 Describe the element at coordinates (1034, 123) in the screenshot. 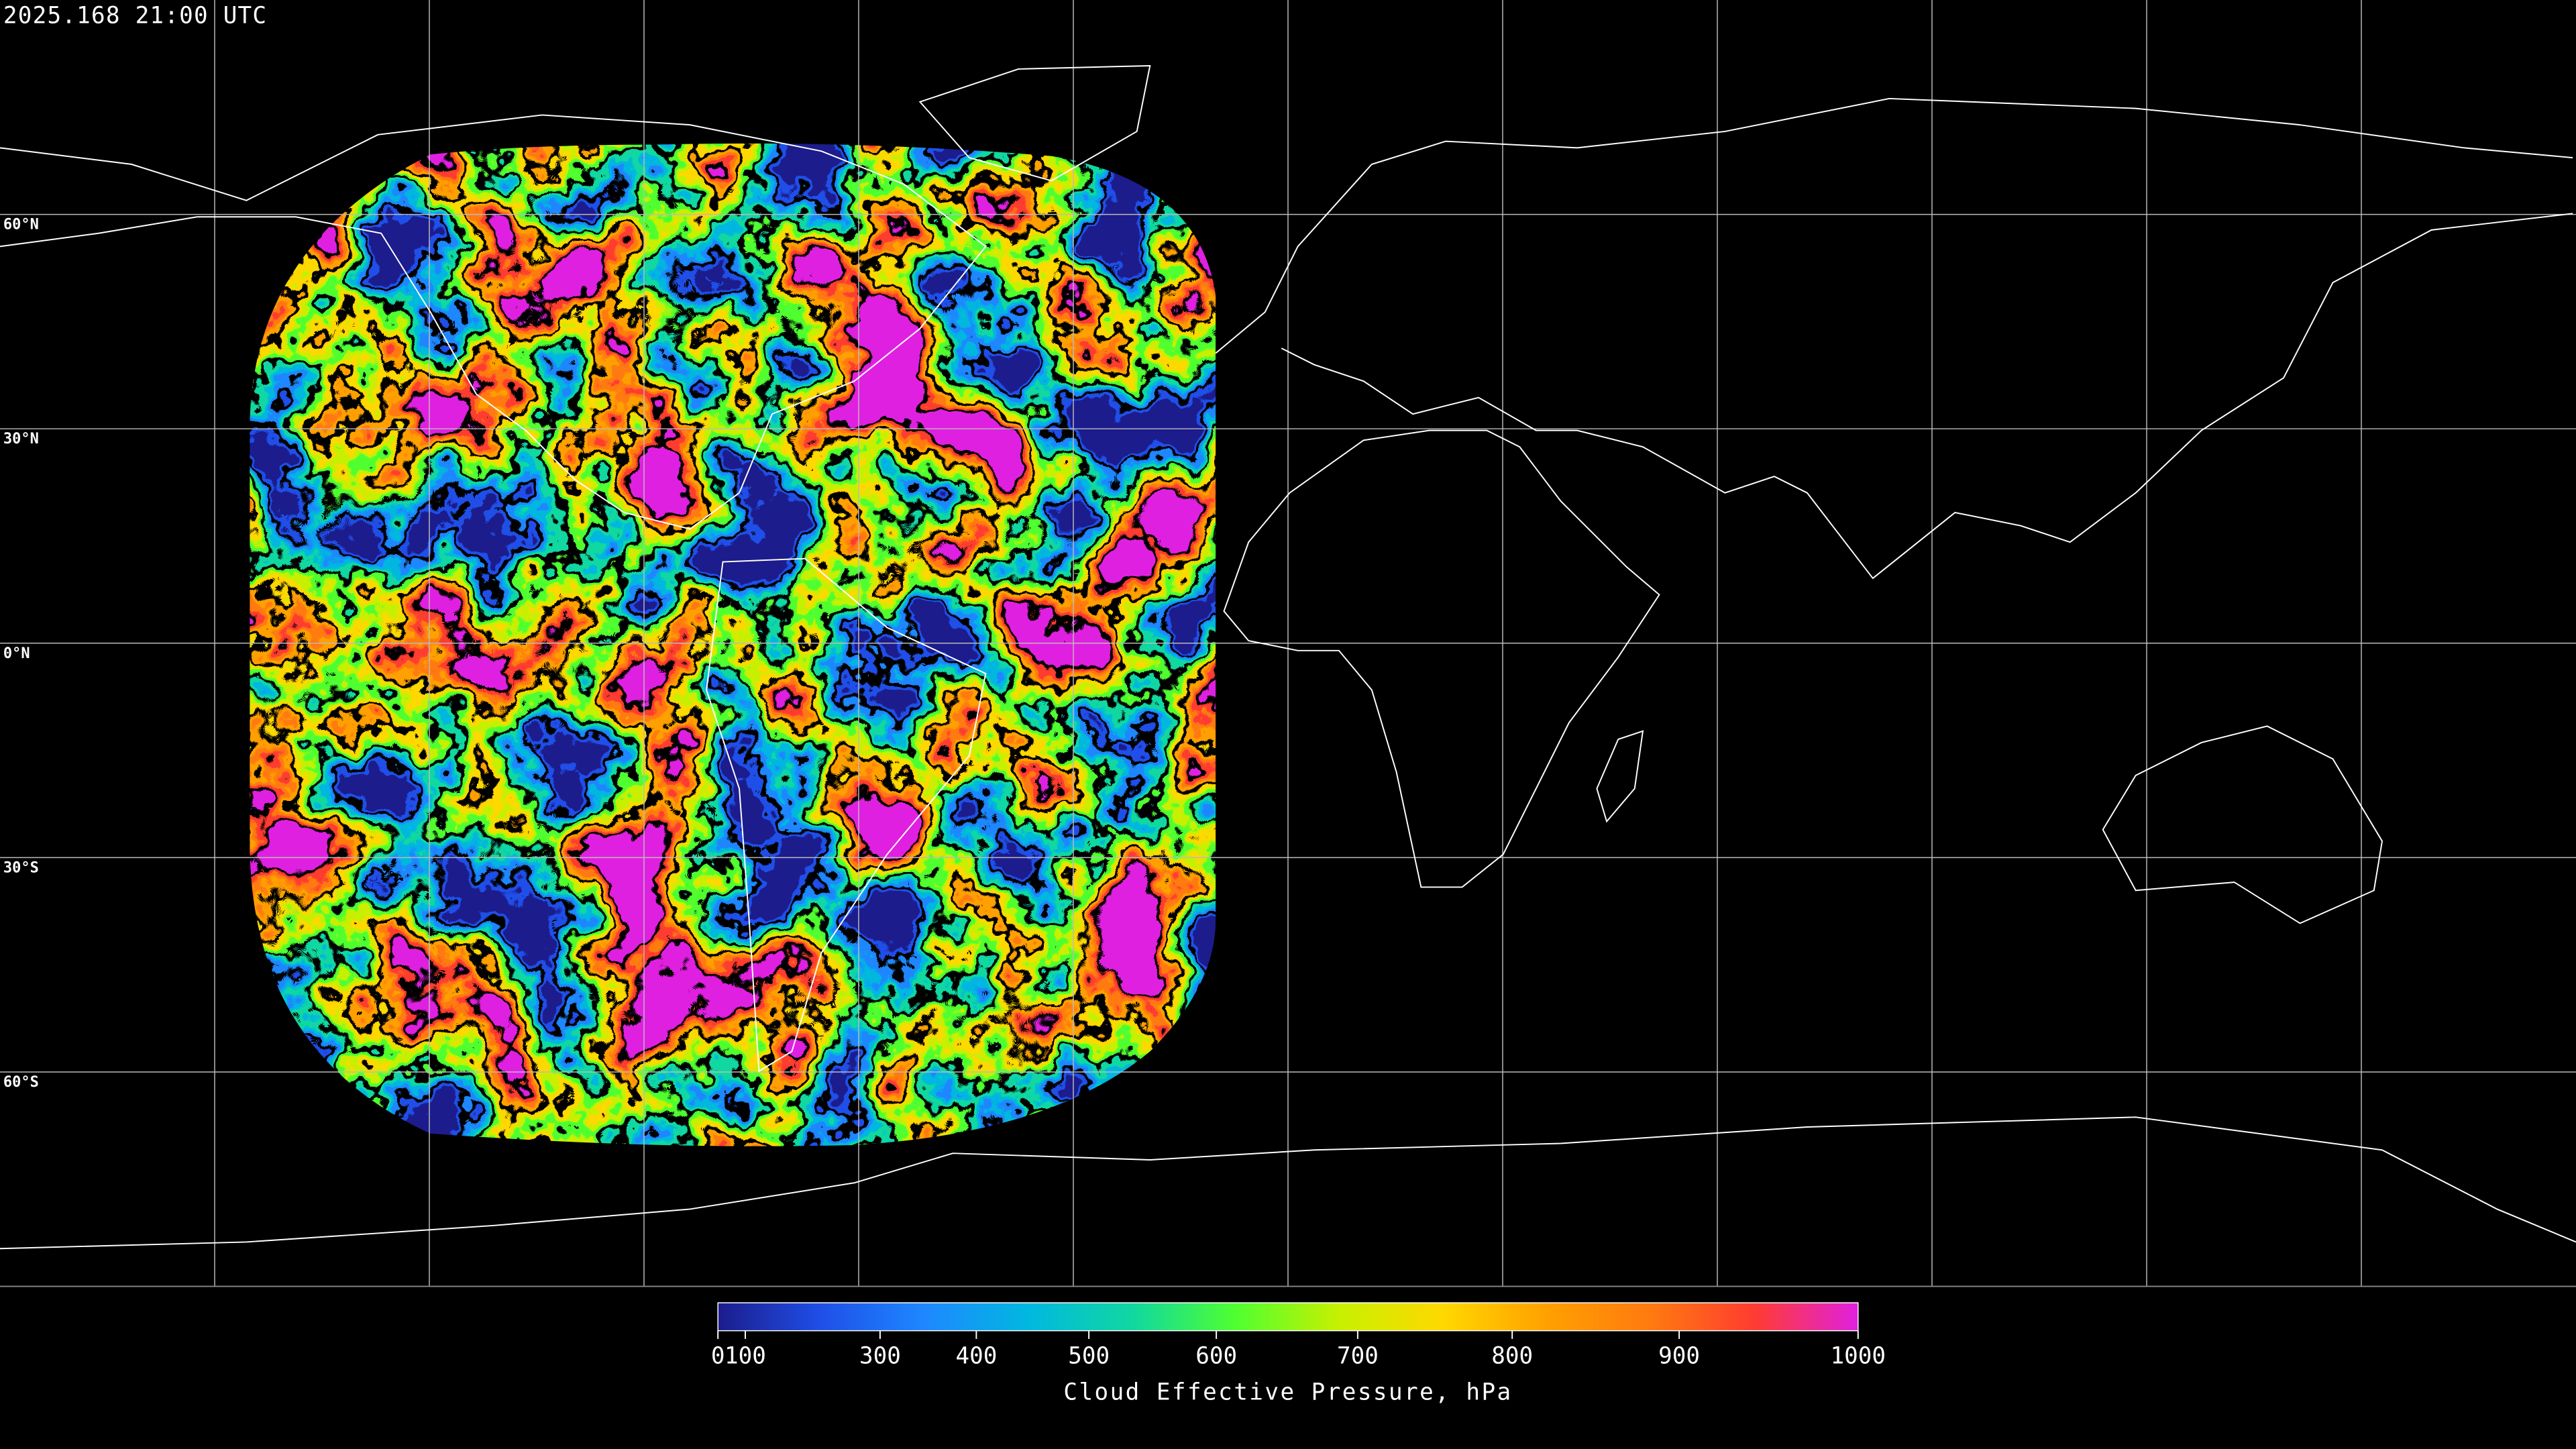

I see `coast-greenland` at that location.